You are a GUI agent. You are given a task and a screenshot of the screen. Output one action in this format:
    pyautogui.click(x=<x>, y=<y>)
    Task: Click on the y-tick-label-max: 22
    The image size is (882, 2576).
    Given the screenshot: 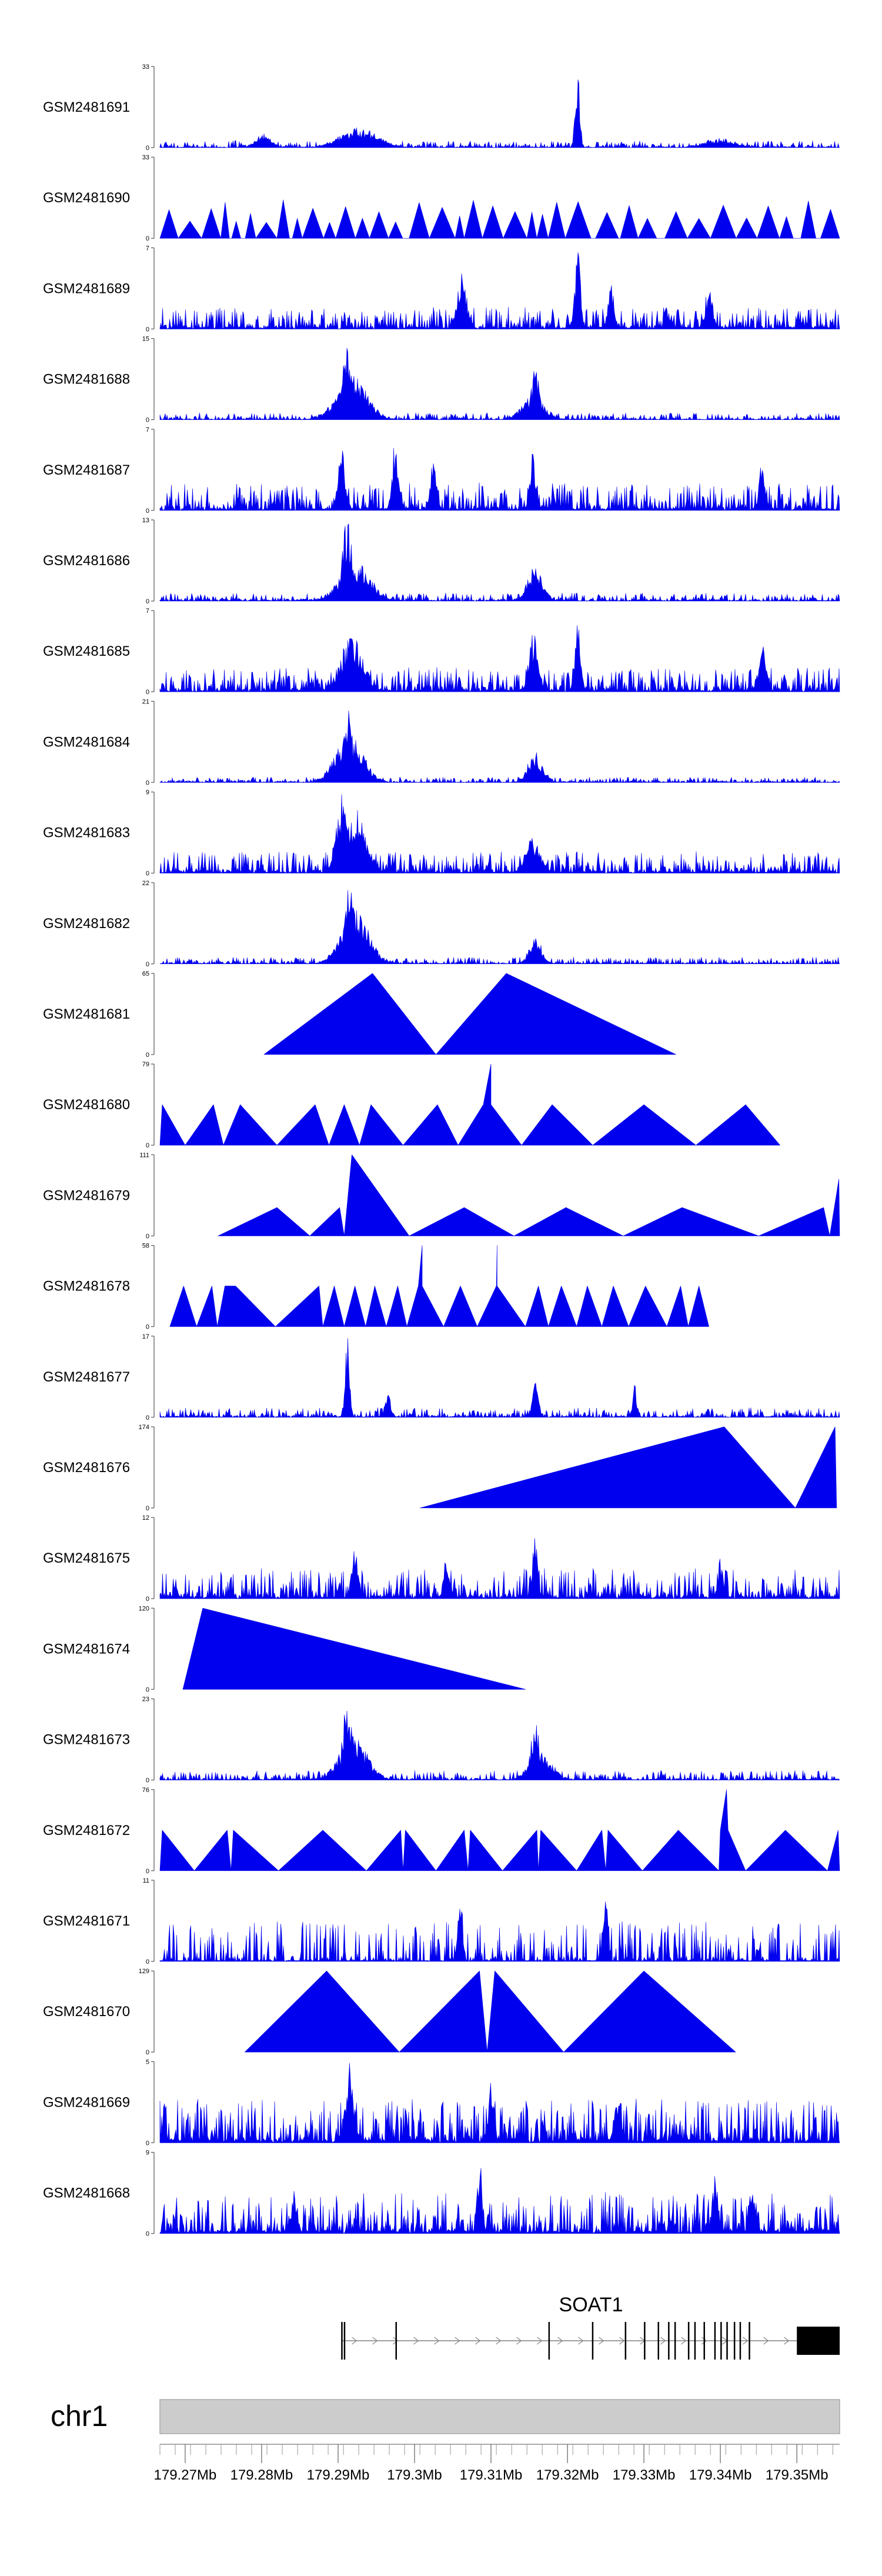 What is the action you would take?
    pyautogui.click(x=145, y=883)
    